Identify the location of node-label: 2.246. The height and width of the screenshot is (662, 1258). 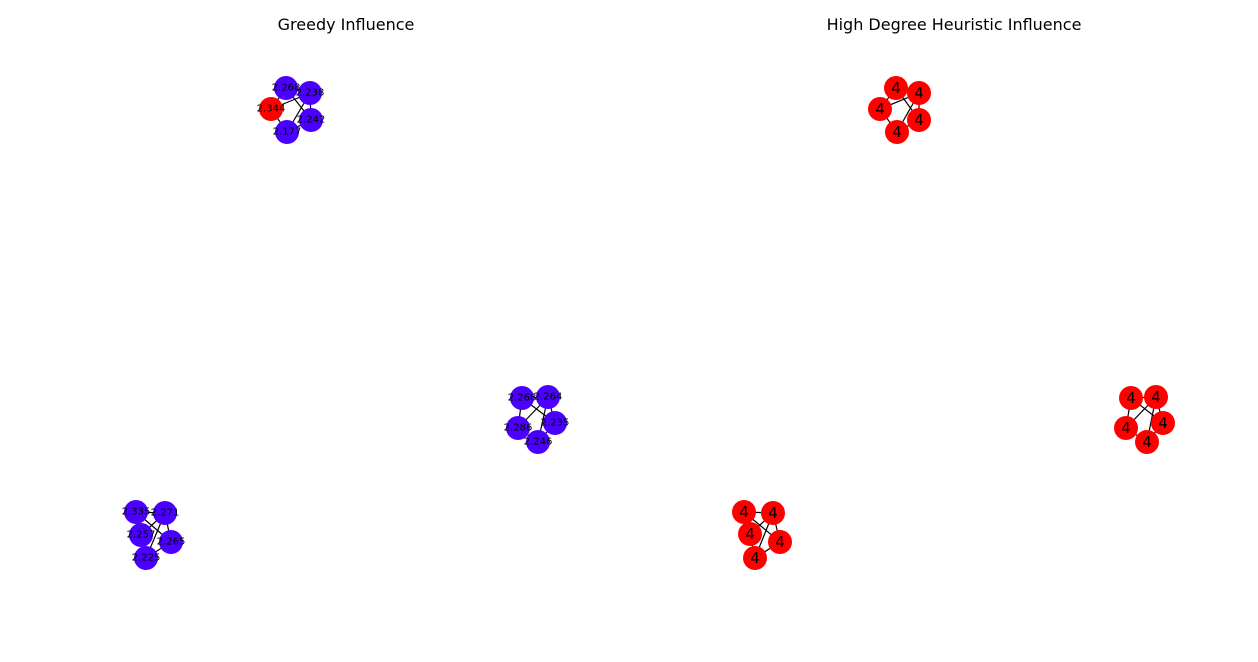
(538, 442).